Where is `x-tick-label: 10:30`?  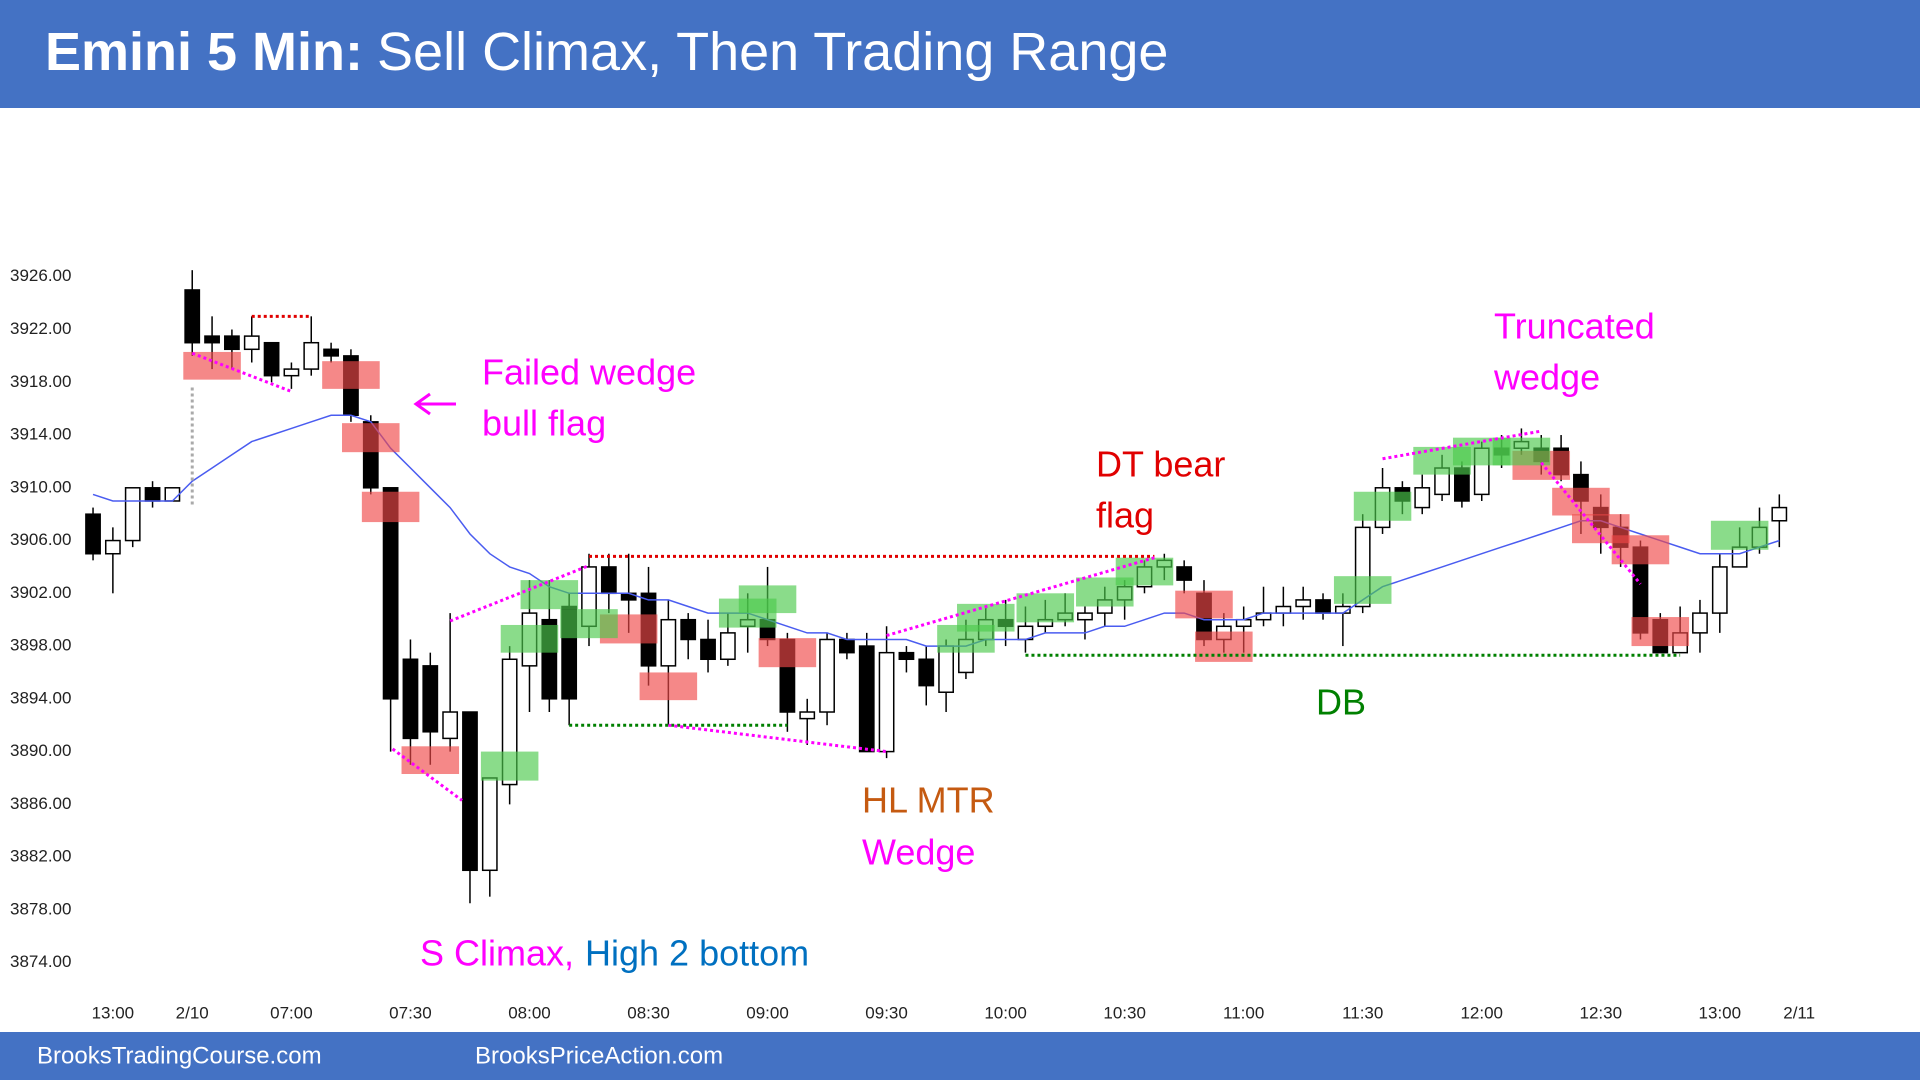
x-tick-label: 10:30 is located at coordinates (1124, 1012).